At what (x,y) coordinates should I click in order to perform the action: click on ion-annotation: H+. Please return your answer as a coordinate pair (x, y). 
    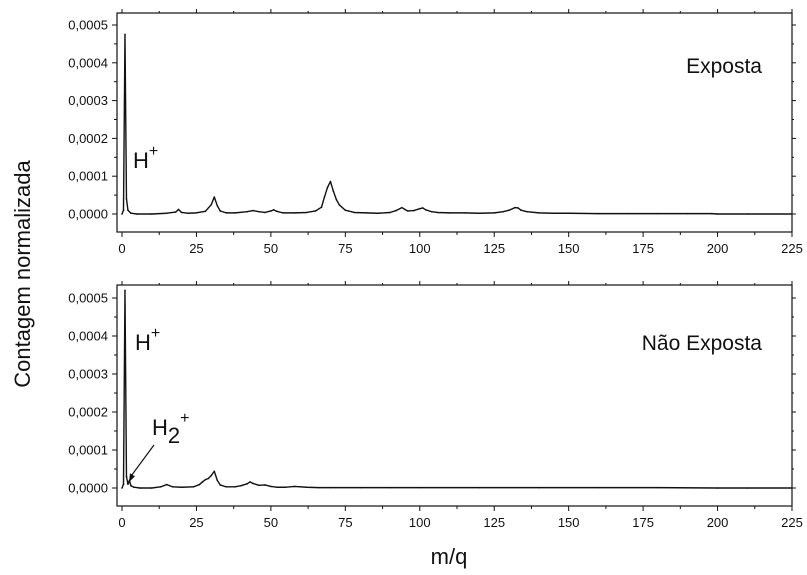
    Looking at the image, I should click on (147, 340).